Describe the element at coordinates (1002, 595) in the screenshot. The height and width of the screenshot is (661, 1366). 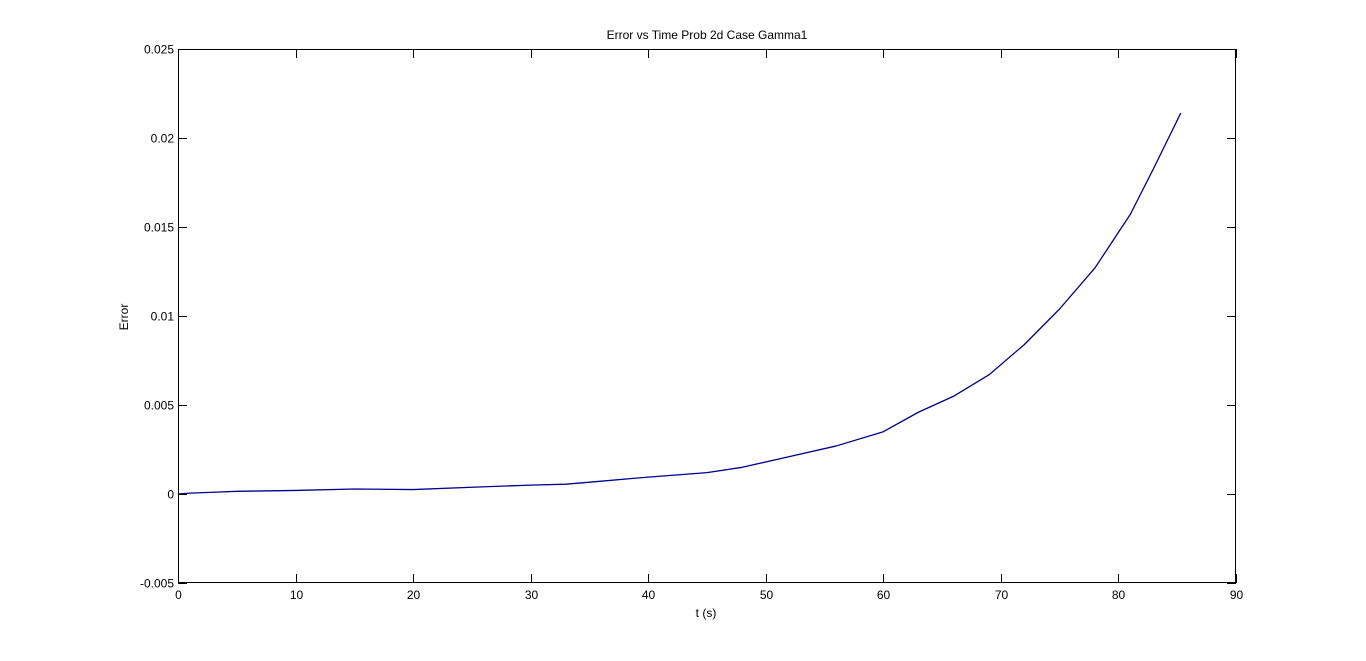
I see `x-tick-label-7: 70` at that location.